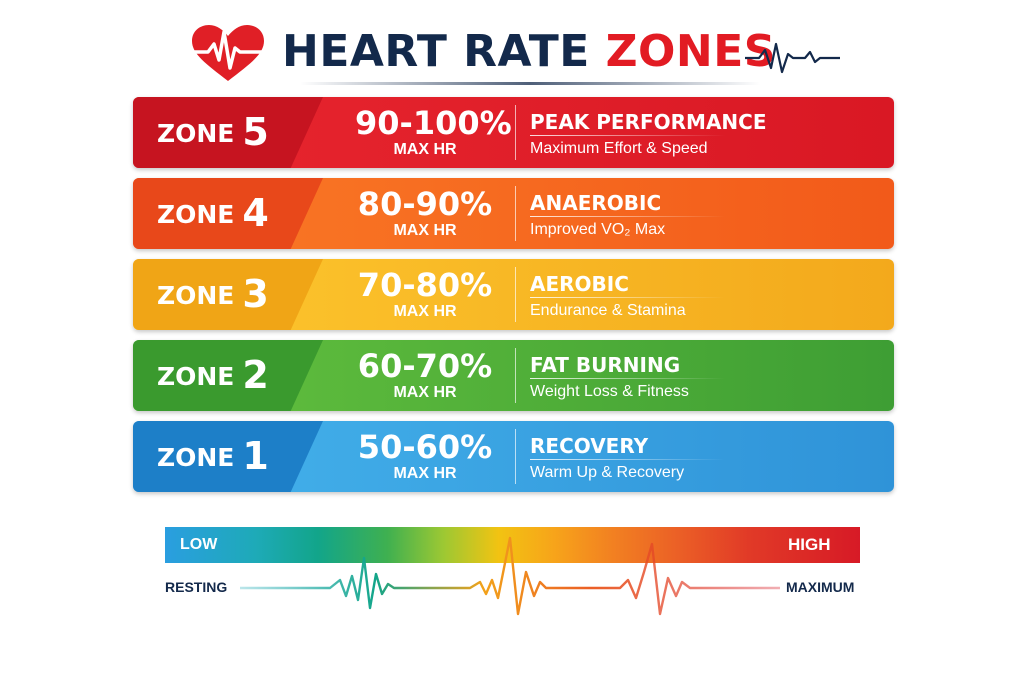 The image size is (1024, 683). Describe the element at coordinates (199, 544) in the screenshot. I see `scale-low-label: LOW` at that location.